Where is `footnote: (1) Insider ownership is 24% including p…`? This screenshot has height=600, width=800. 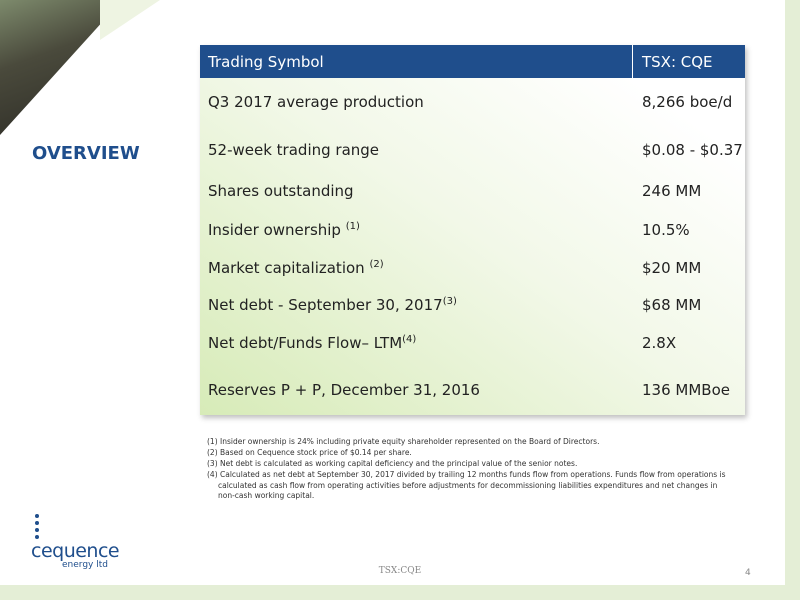
footnote: (1) Insider ownership is 24% including p… is located at coordinates (403, 441).